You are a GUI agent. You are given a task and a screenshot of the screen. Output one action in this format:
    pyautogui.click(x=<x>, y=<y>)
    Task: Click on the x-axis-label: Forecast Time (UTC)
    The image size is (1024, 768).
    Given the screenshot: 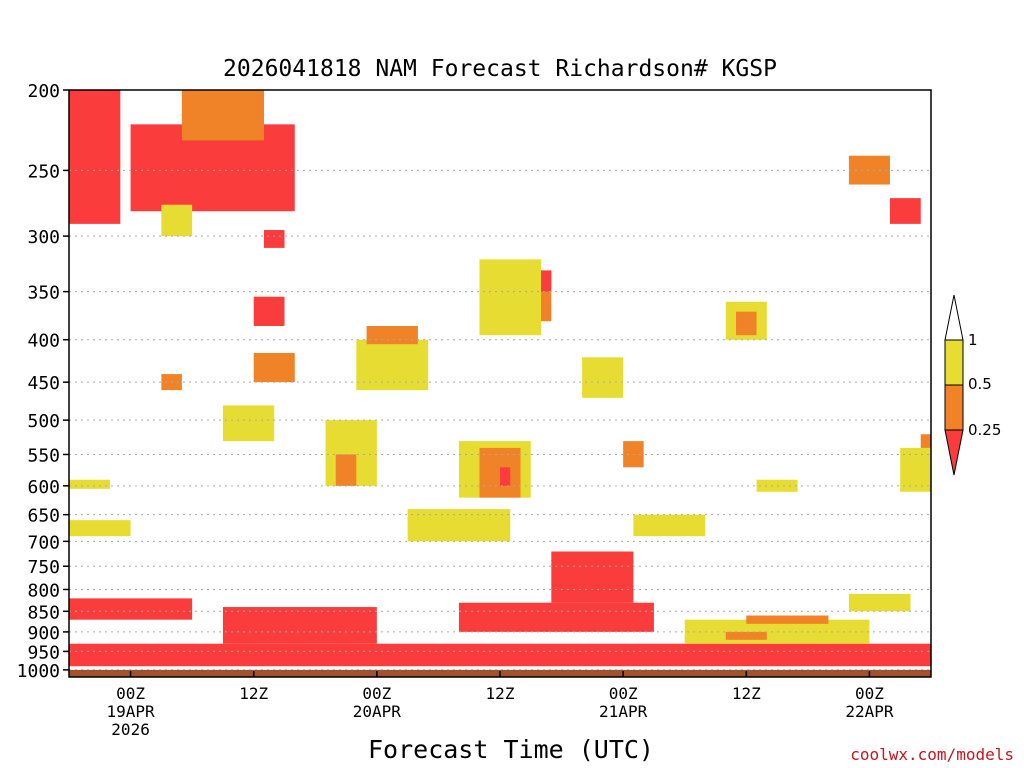 What is the action you would take?
    pyautogui.click(x=511, y=749)
    